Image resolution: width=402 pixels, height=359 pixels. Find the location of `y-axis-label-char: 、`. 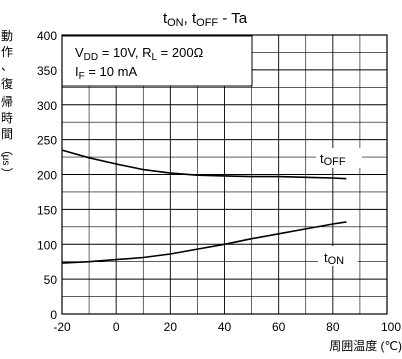

y-axis-label-char: 、 is located at coordinates (7, 66).